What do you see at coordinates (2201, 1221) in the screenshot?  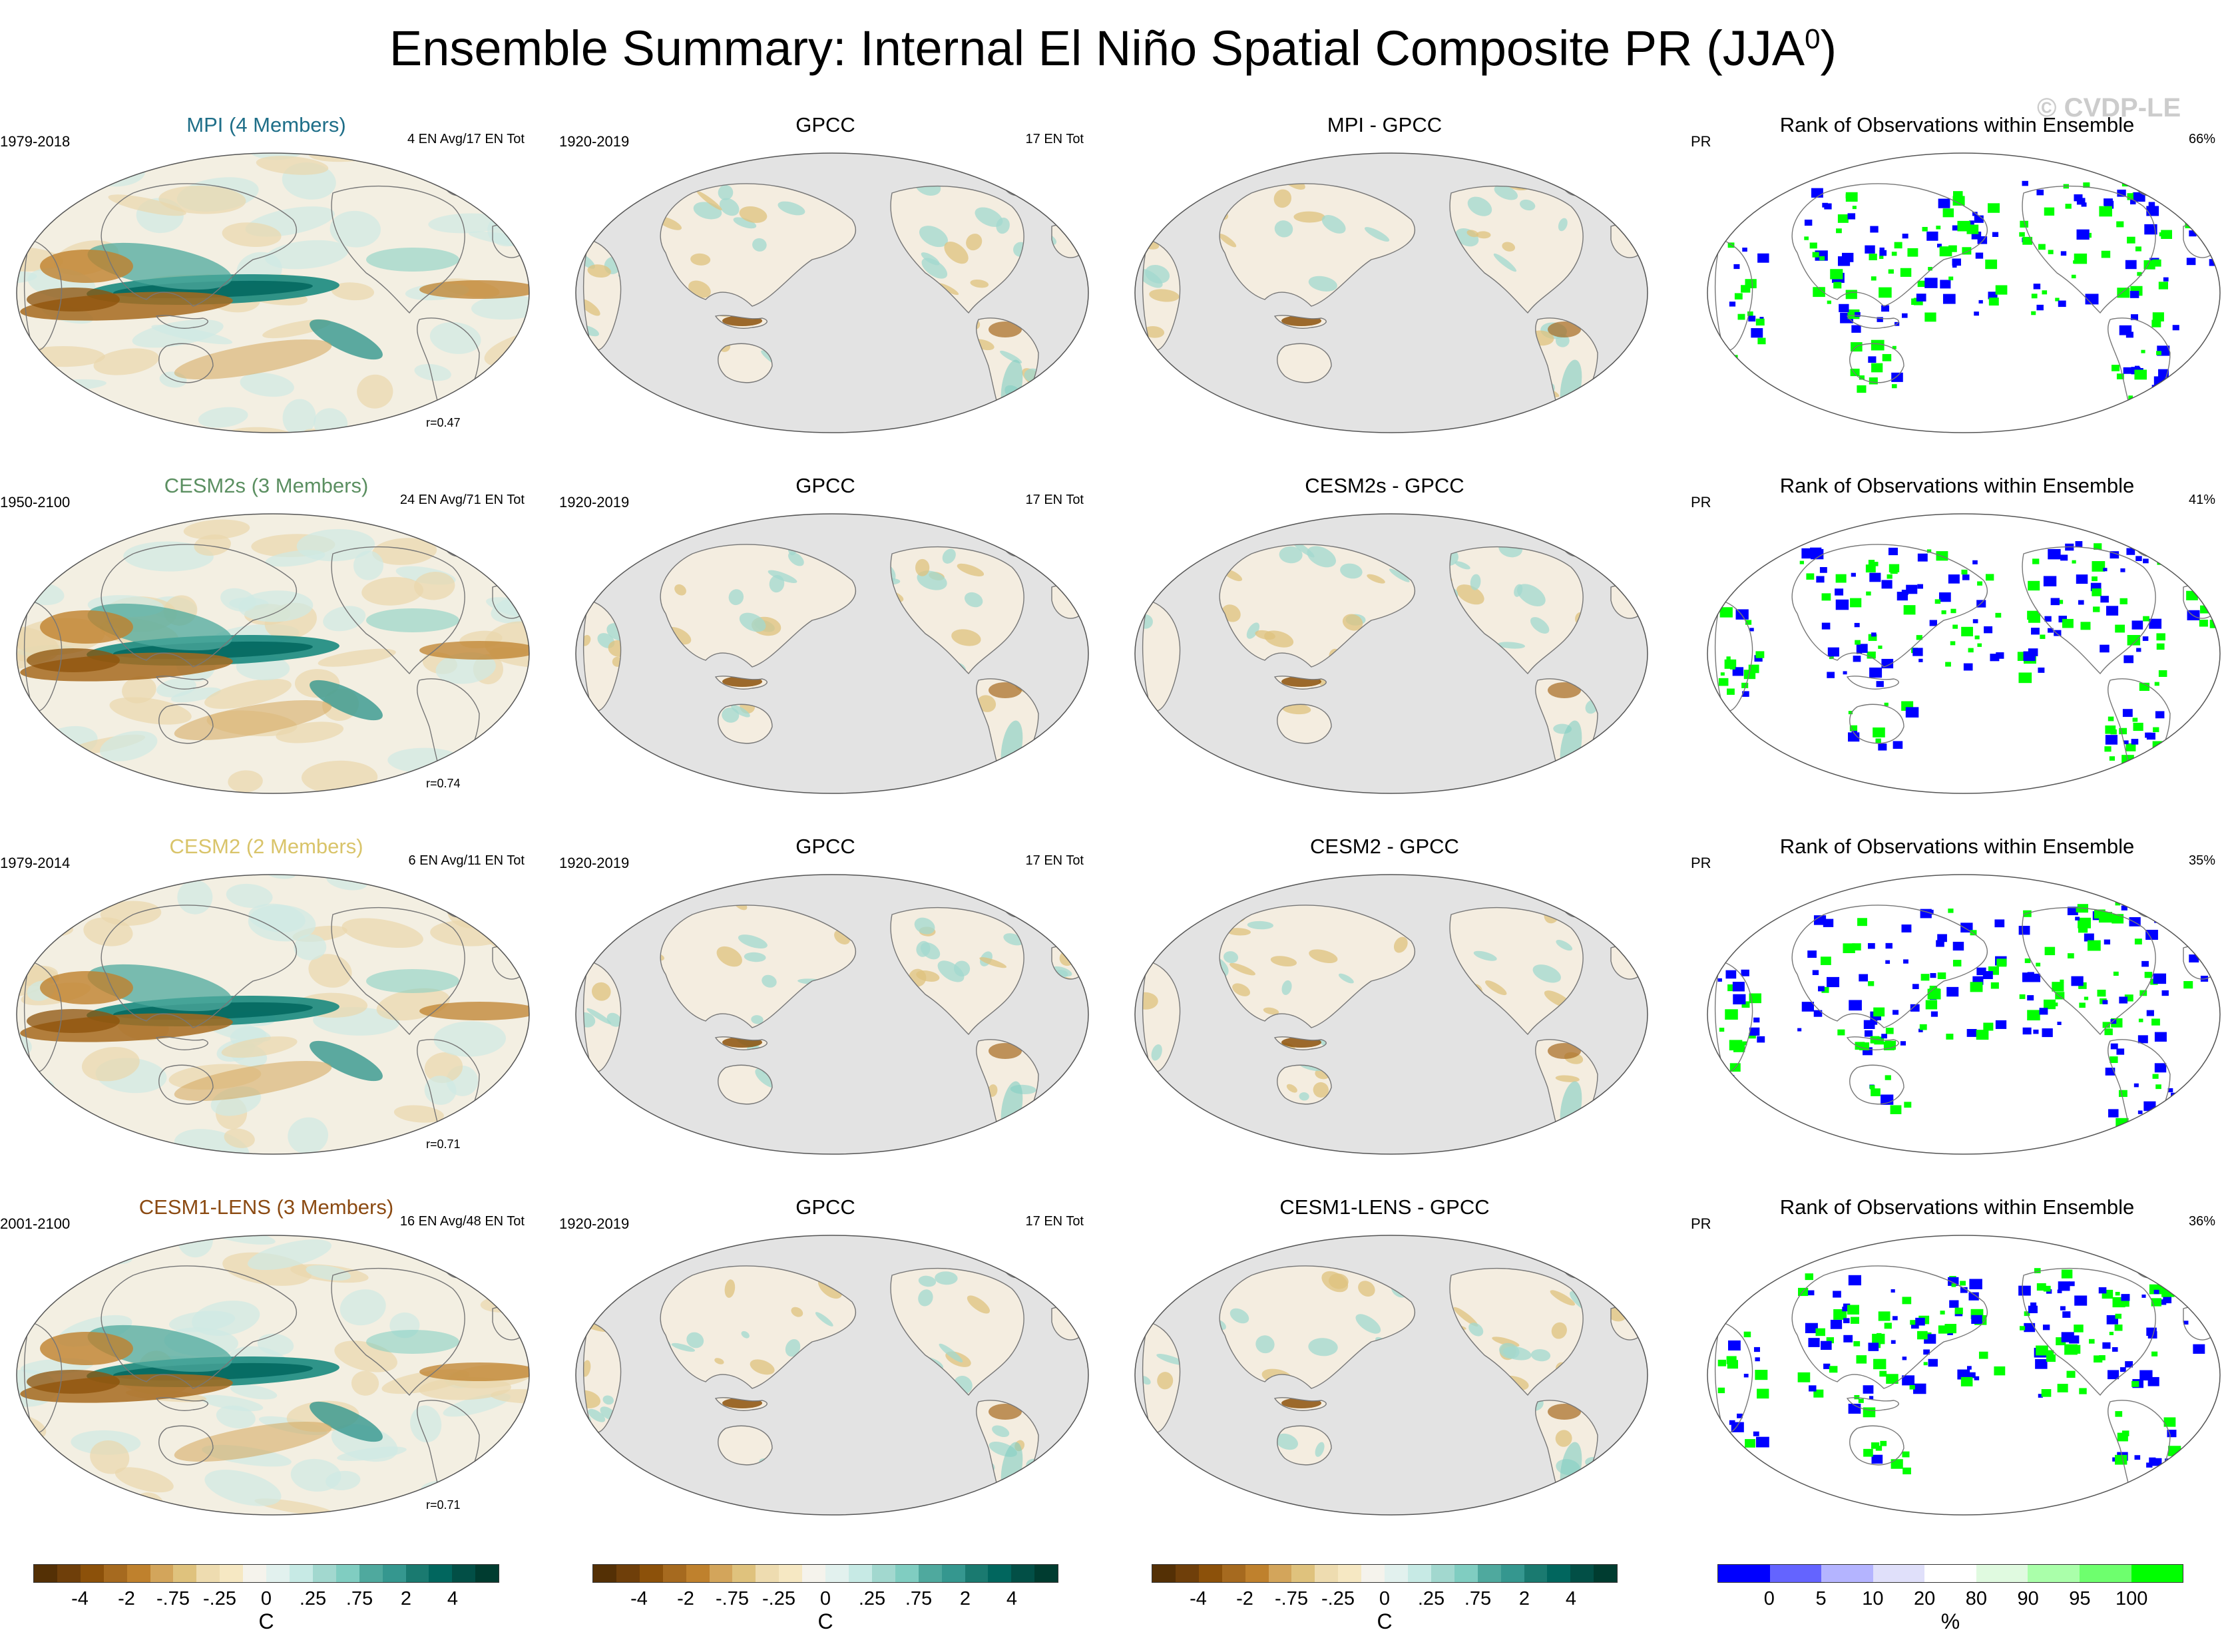 I see `percent-label: 36%` at bounding box center [2201, 1221].